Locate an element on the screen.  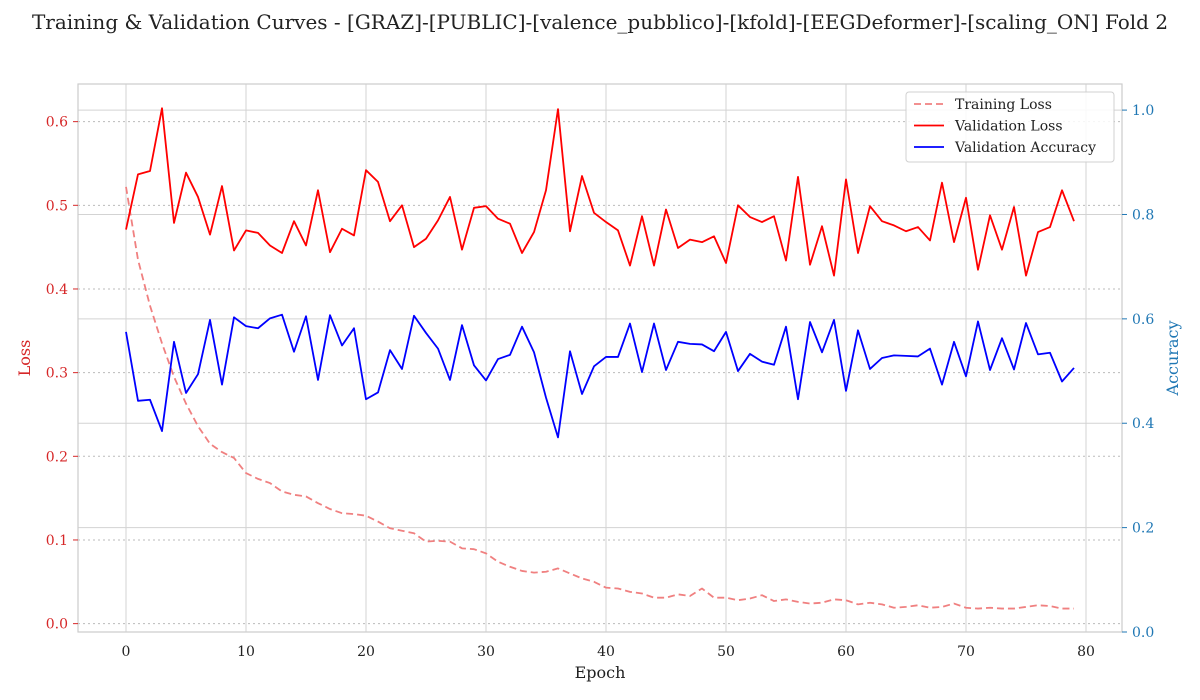
legend-label-validation-accuracy: Validation Accuracy is located at coordinates (1025, 148).